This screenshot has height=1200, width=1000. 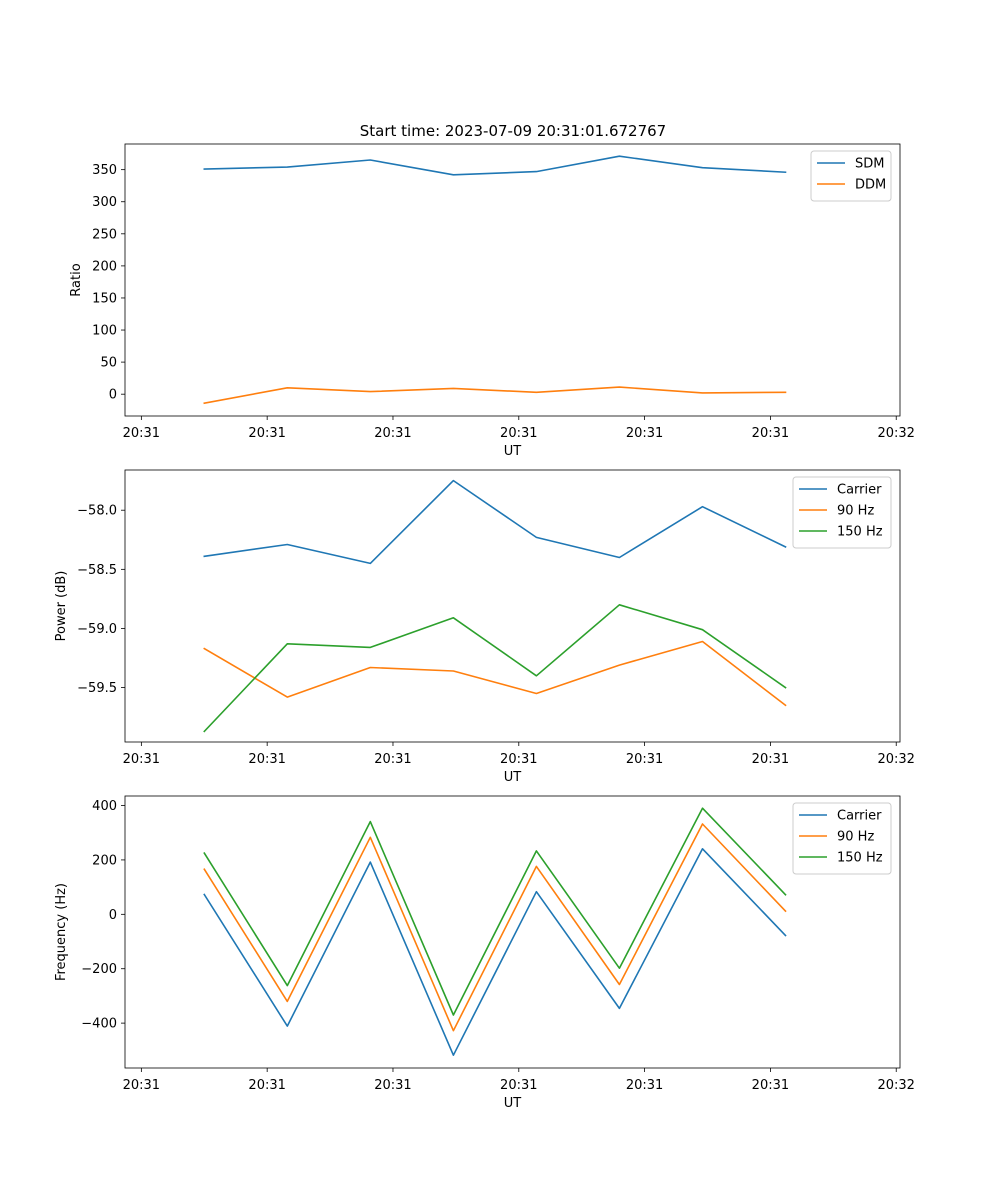 What do you see at coordinates (104, 170) in the screenshot?
I see `ratio-y-tick-label: 350` at bounding box center [104, 170].